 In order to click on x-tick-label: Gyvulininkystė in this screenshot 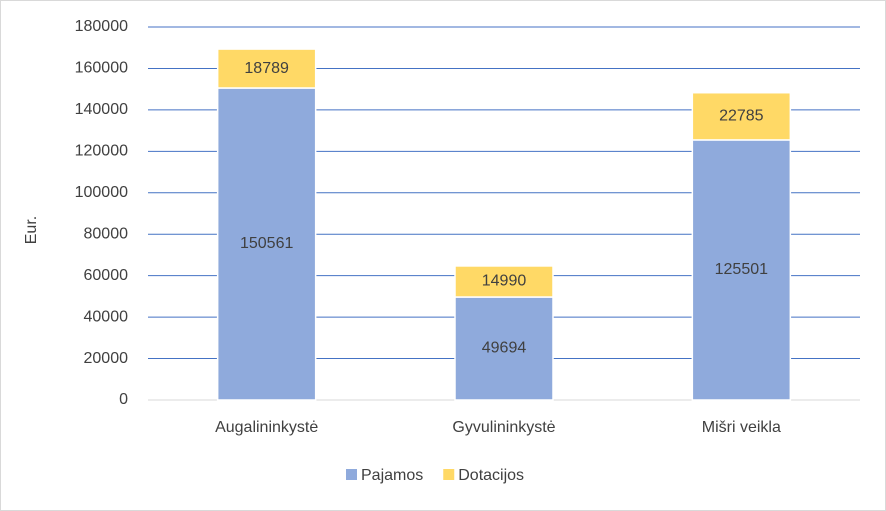, I will do `click(503, 427)`.